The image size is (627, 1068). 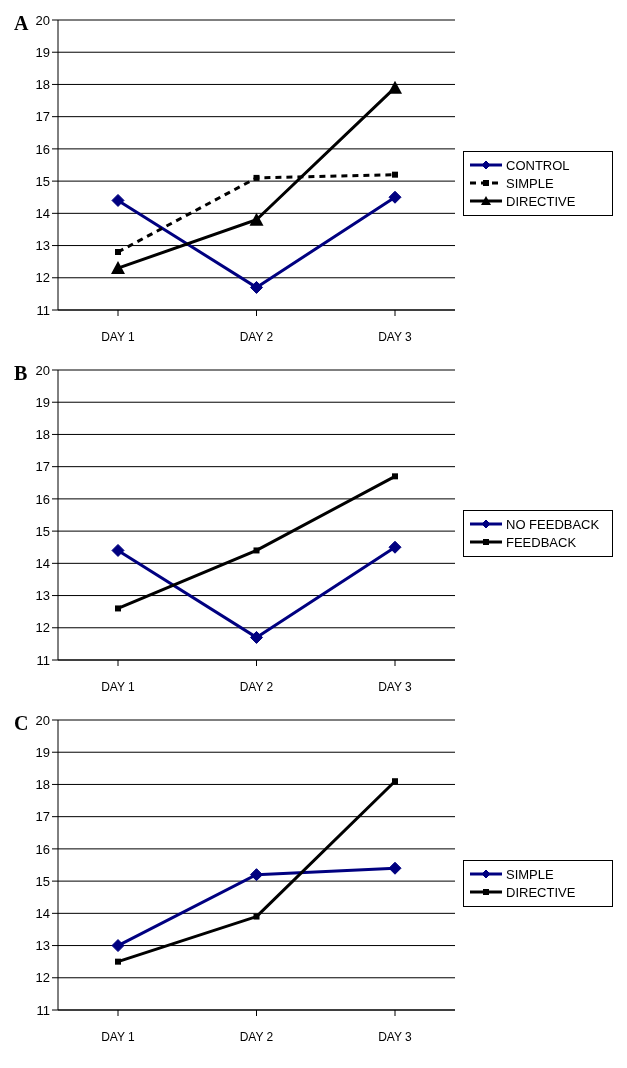 I want to click on chart-title: A, so click(x=21, y=23).